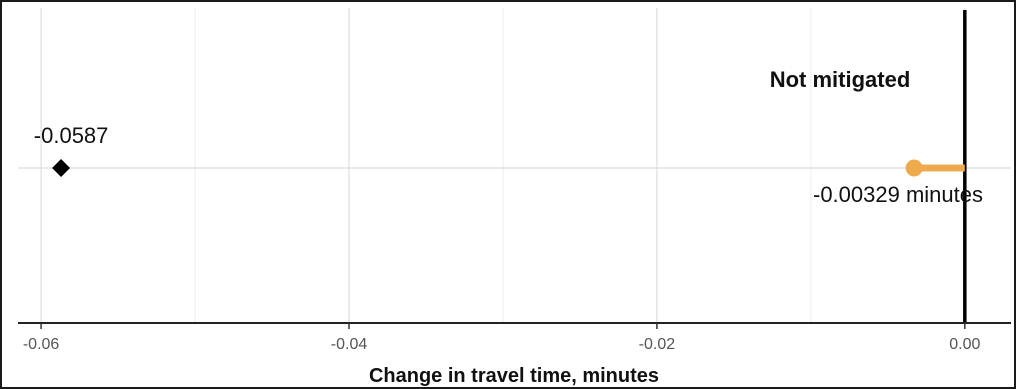  I want to click on x-tick-label: -0.06, so click(41, 344).